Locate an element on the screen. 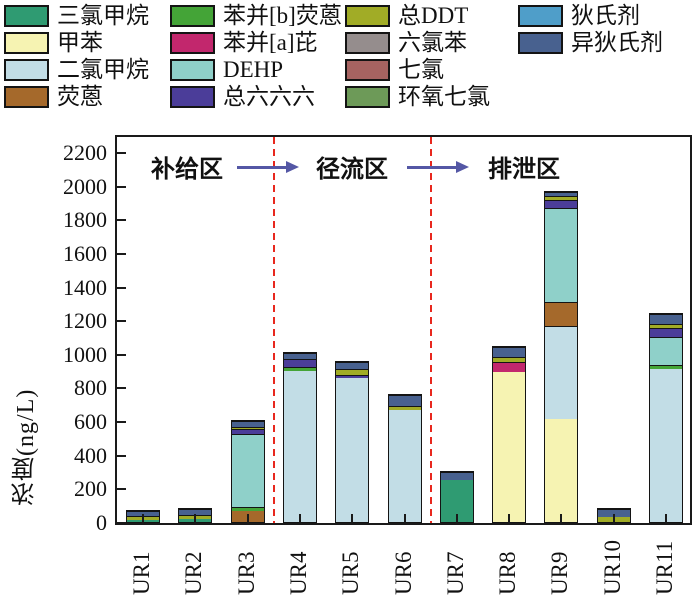 Image resolution: width=700 pixels, height=600 pixels. x-tick-label: UR7 is located at coordinates (455, 573).